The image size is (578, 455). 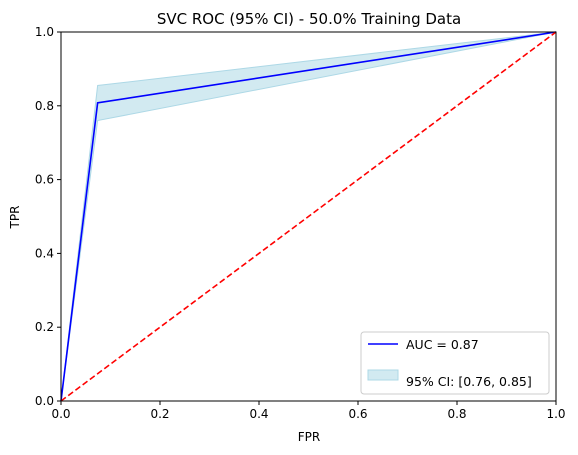 I want to click on legend: AUC = 0.87 95% CI: [0.76, 0.85], so click(x=455, y=363).